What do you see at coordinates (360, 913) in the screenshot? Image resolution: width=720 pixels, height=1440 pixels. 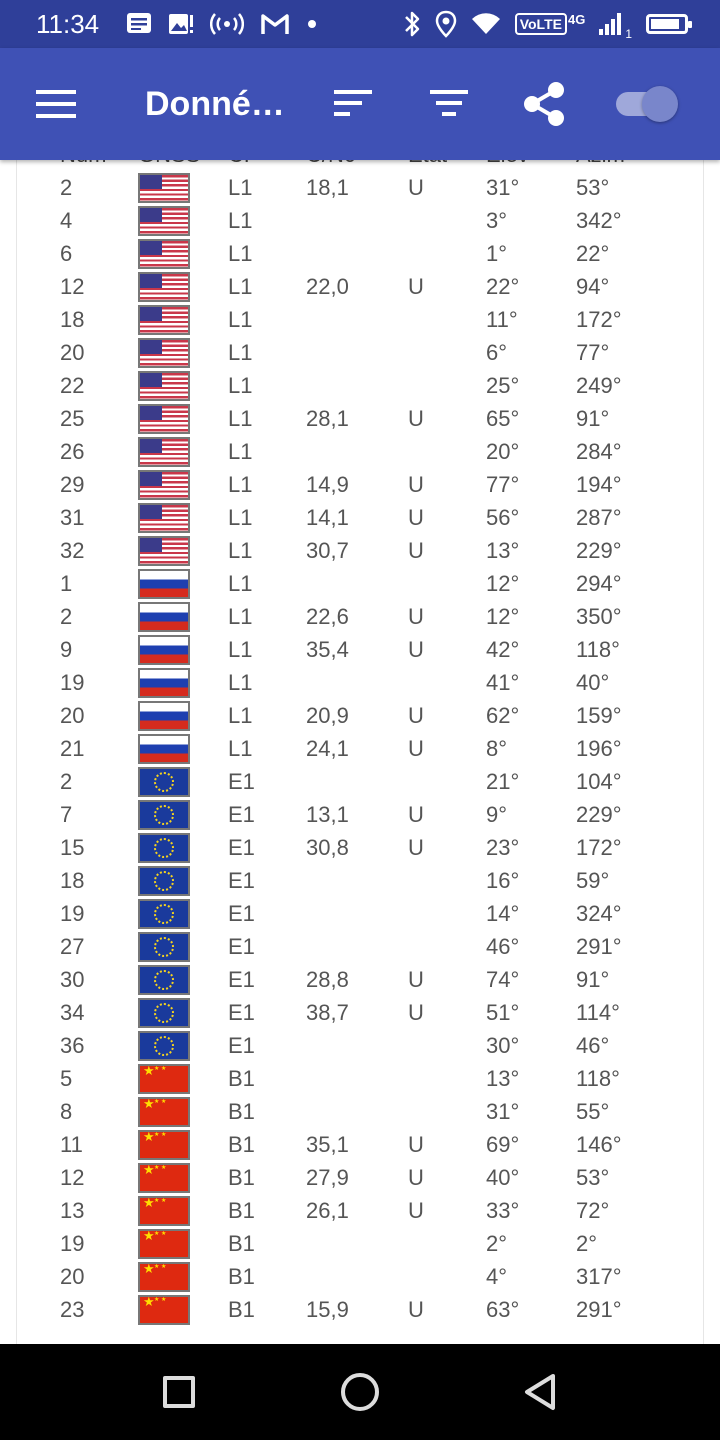 I see `table-row: 19 E1 14° 324°` at bounding box center [360, 913].